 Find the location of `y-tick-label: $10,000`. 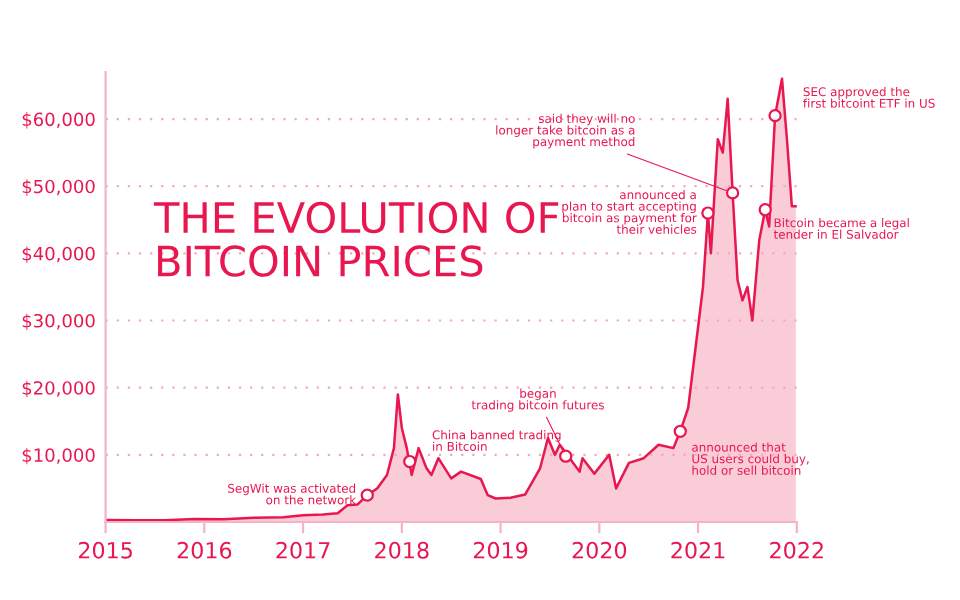

y-tick-label: $10,000 is located at coordinates (58, 456).